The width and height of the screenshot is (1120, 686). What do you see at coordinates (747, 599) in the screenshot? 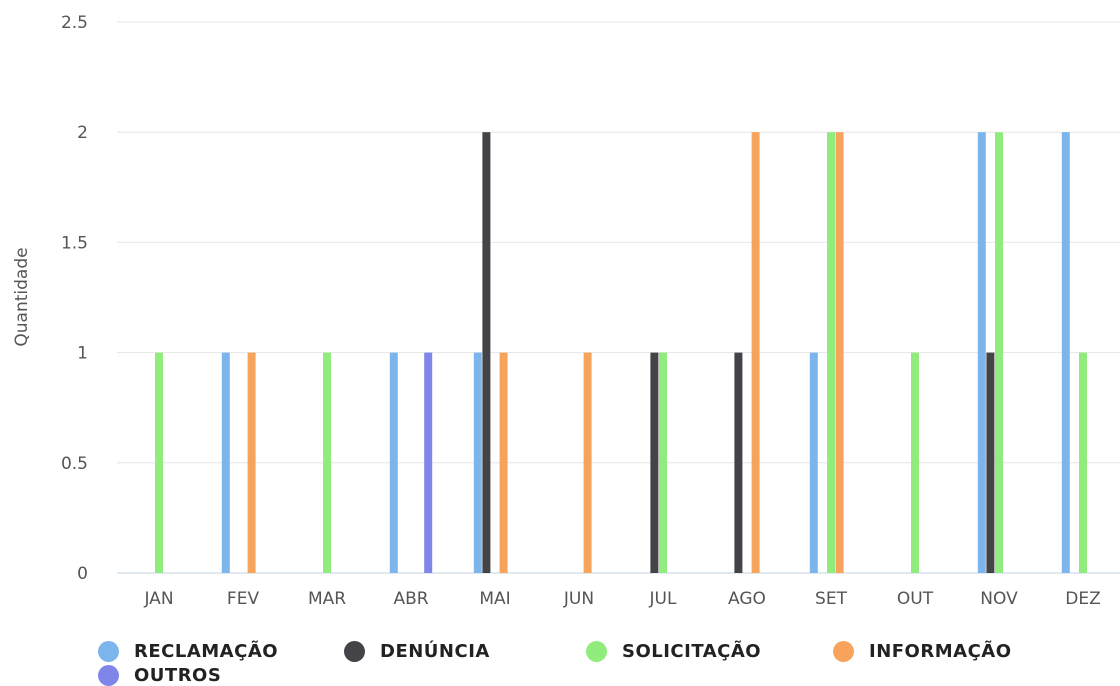
I see `x-tick-label: AGO` at bounding box center [747, 599].